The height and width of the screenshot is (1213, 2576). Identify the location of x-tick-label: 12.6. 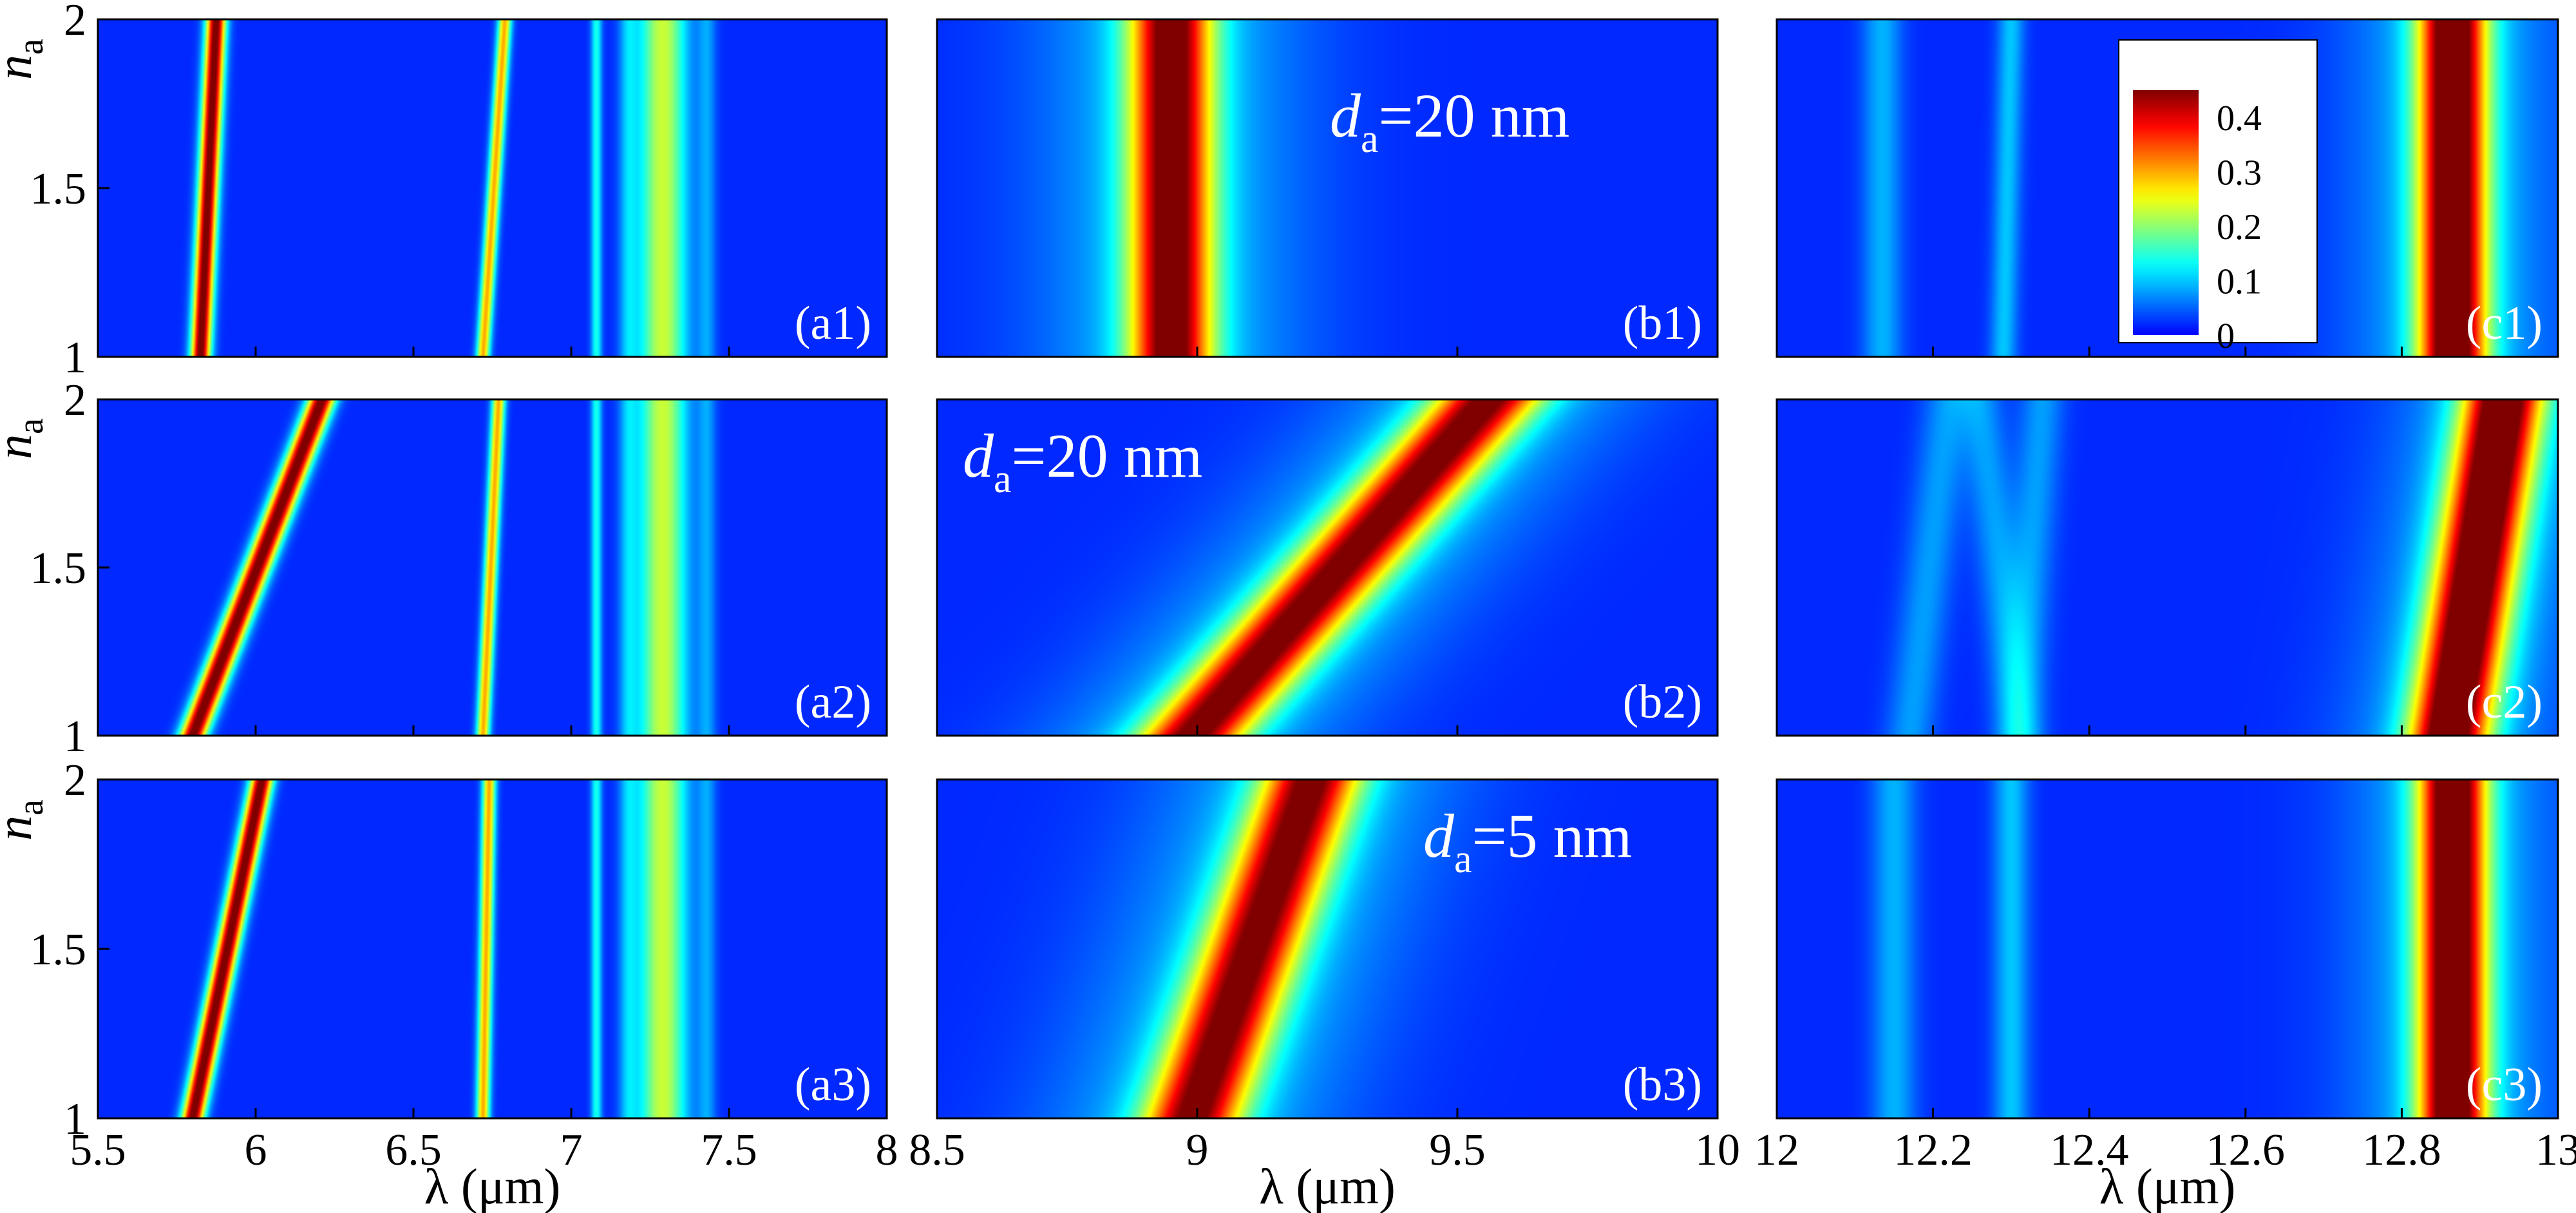
(2246, 1150).